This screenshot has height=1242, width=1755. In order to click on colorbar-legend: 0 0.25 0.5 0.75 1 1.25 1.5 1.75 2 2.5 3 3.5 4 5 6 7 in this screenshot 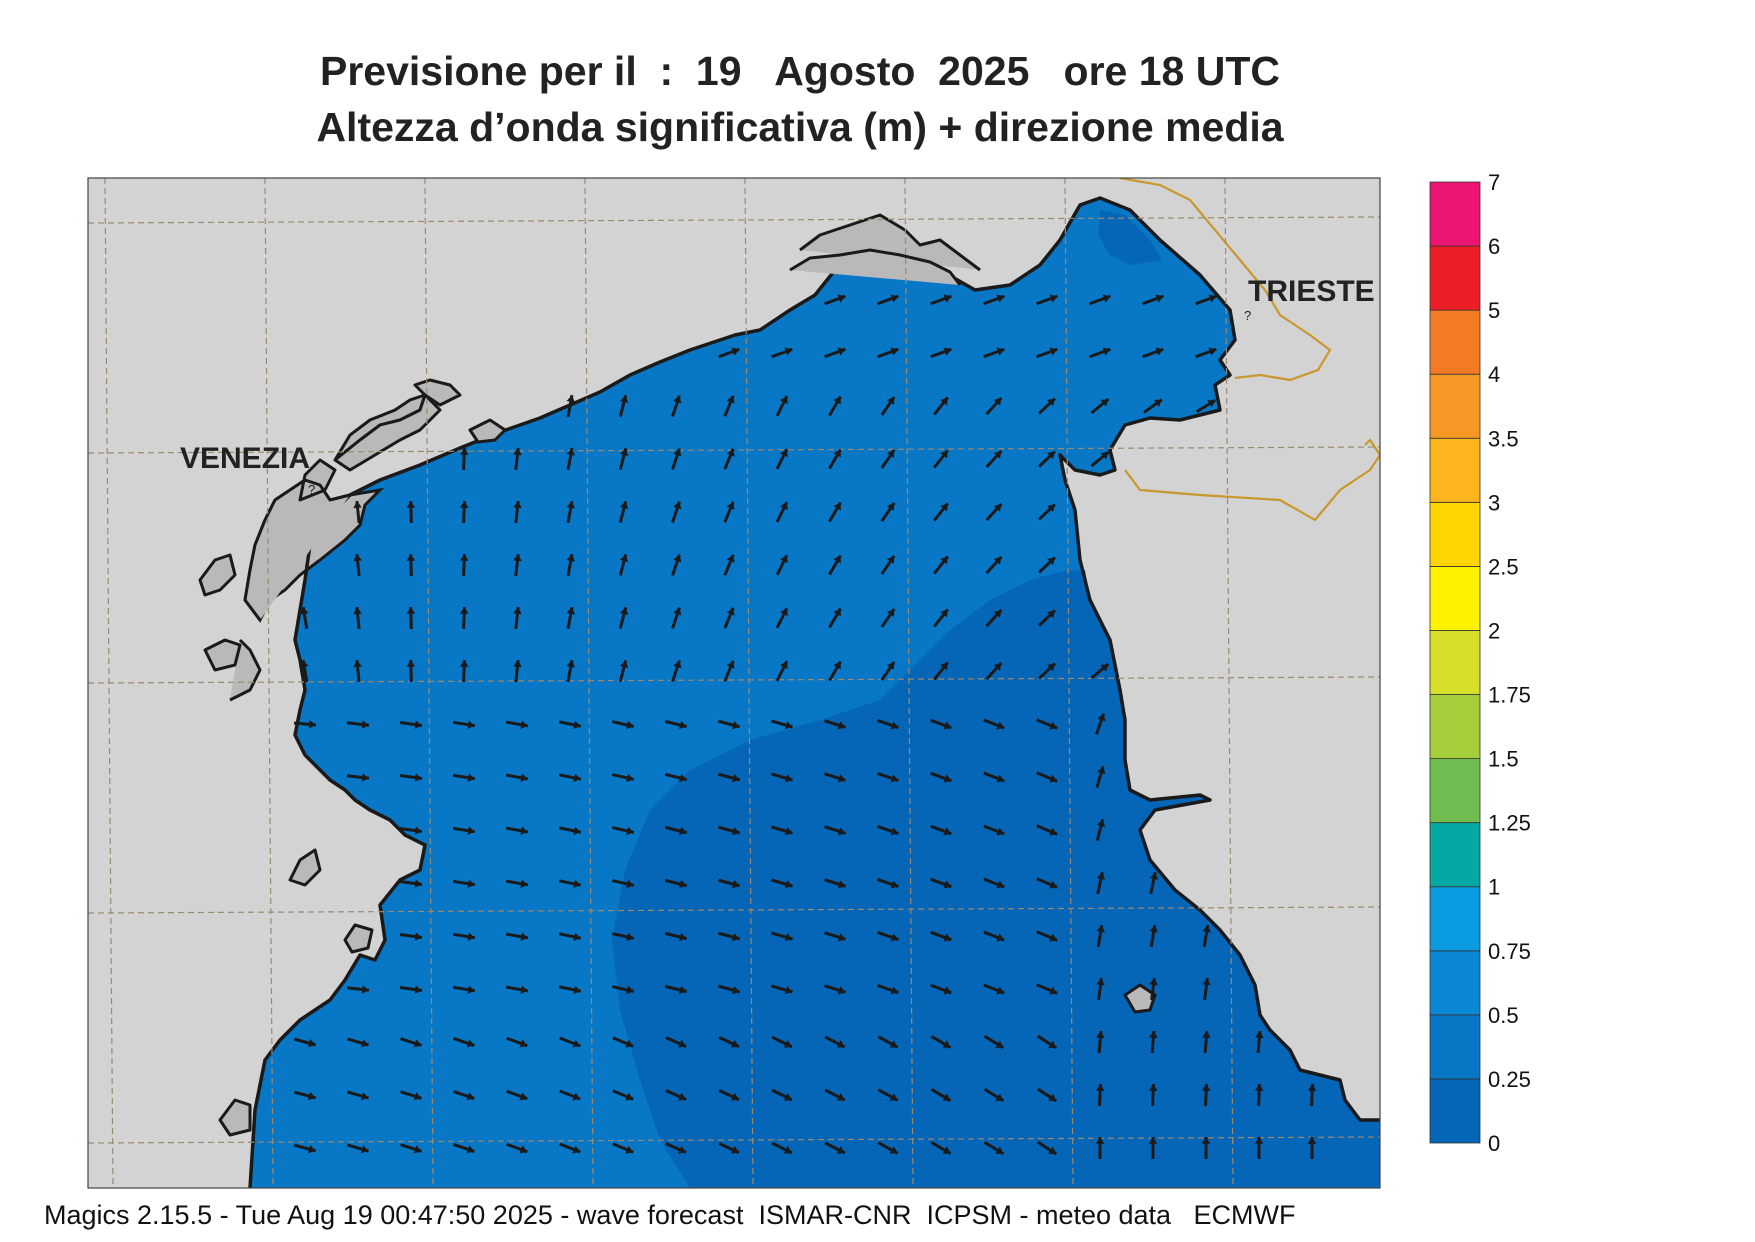, I will do `click(1480, 663)`.